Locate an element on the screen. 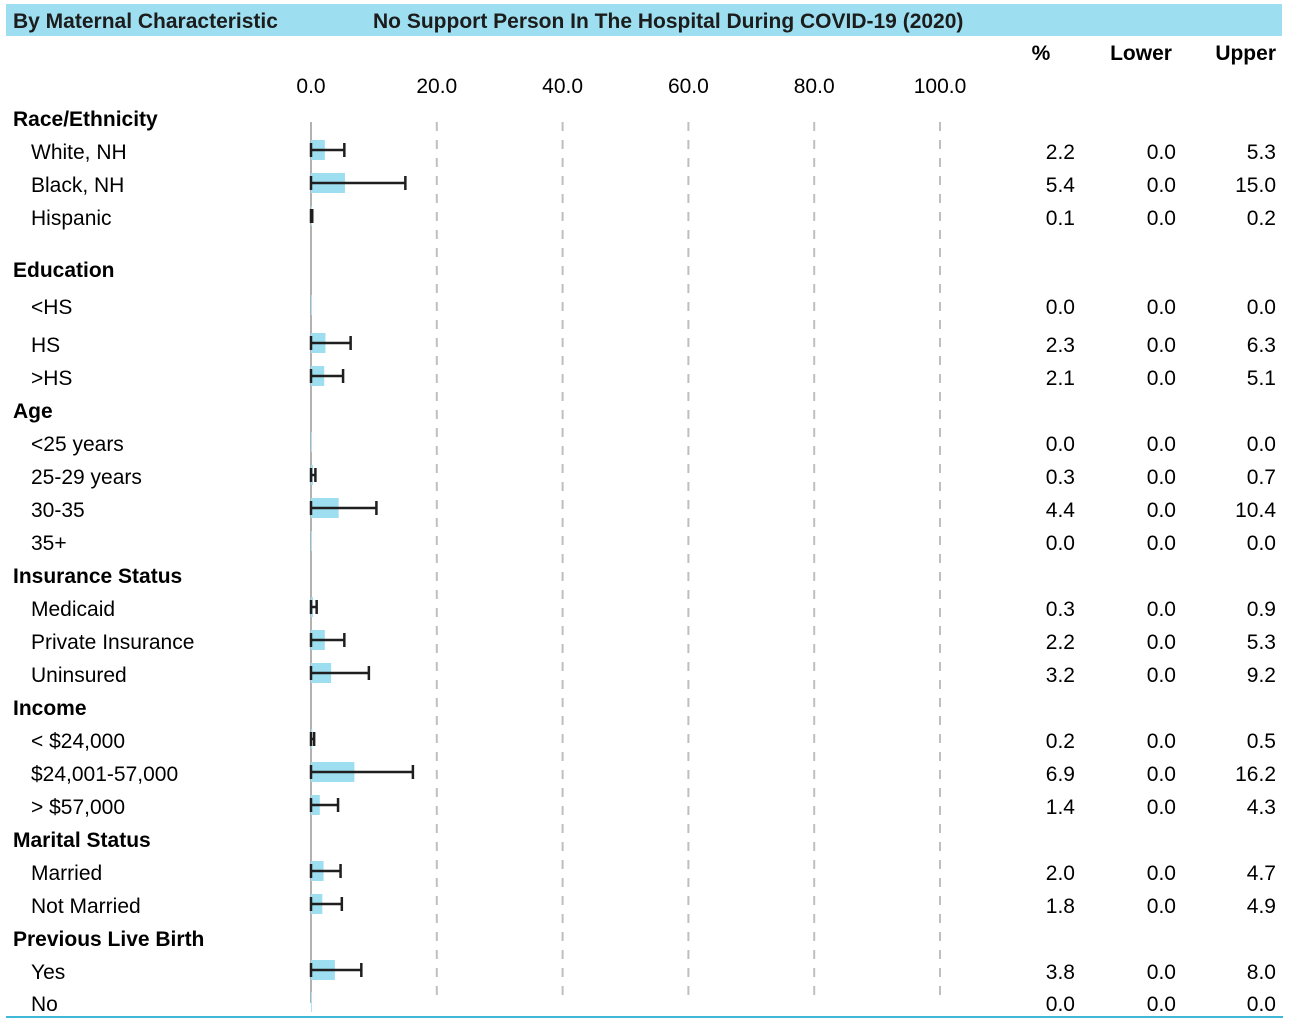 This screenshot has height=1020, width=1290. pct-value: 0.2 is located at coordinates (1060, 741).